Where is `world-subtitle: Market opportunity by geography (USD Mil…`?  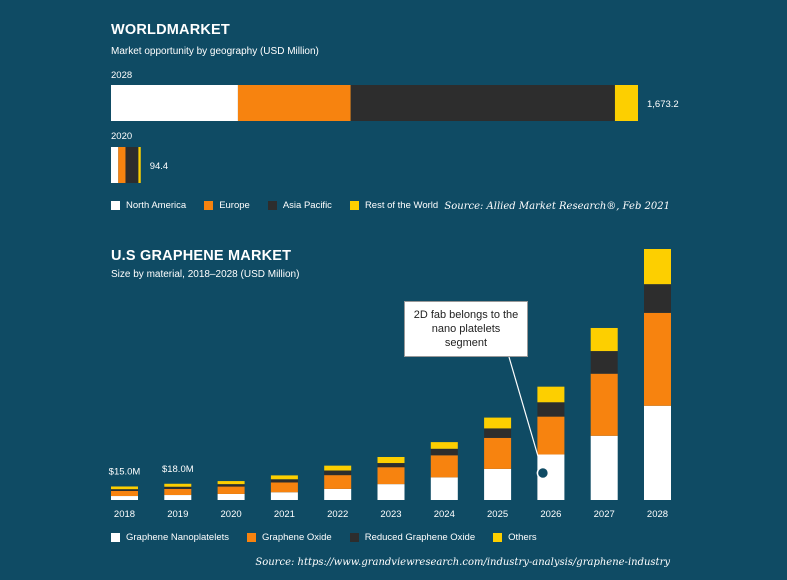
world-subtitle: Market opportunity by geography (USD Mil… is located at coordinates (215, 51).